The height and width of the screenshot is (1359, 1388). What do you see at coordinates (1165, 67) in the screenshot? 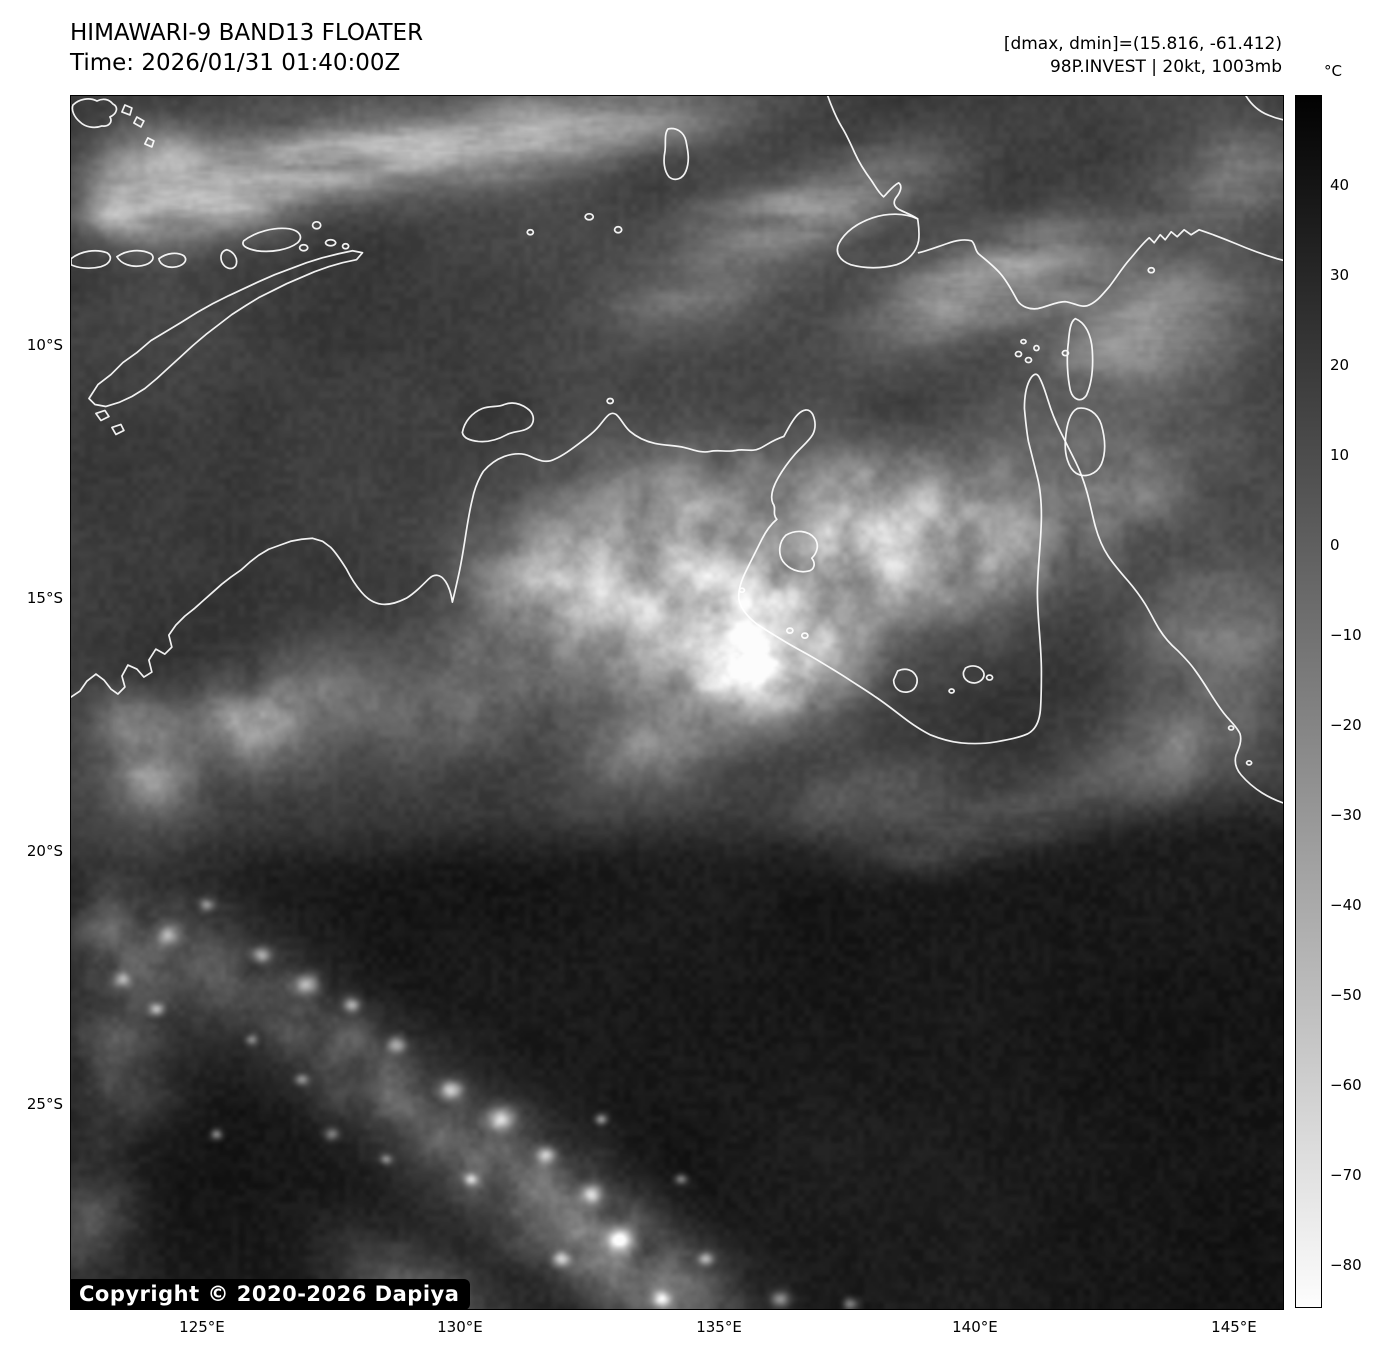
I see `storm-info-label: 98P.INVEST | 20kt, 1003mb` at bounding box center [1165, 67].